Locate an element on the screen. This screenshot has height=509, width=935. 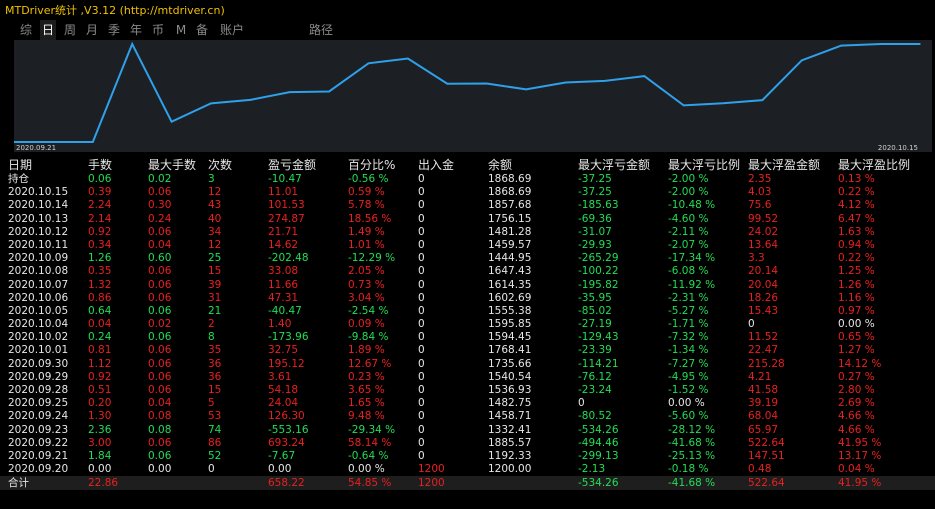
cell-col-4: -7.67 is located at coordinates (282, 455).